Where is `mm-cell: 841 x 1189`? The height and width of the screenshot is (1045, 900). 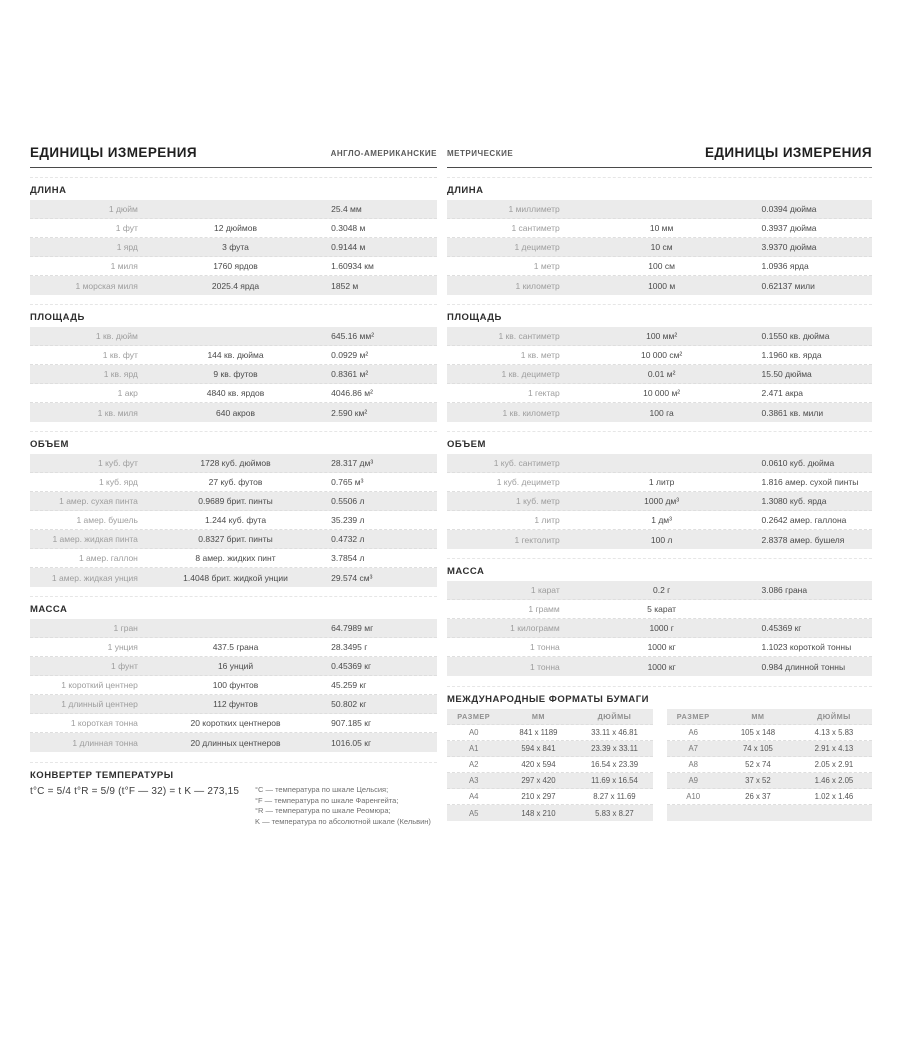 mm-cell: 841 x 1189 is located at coordinates (538, 732).